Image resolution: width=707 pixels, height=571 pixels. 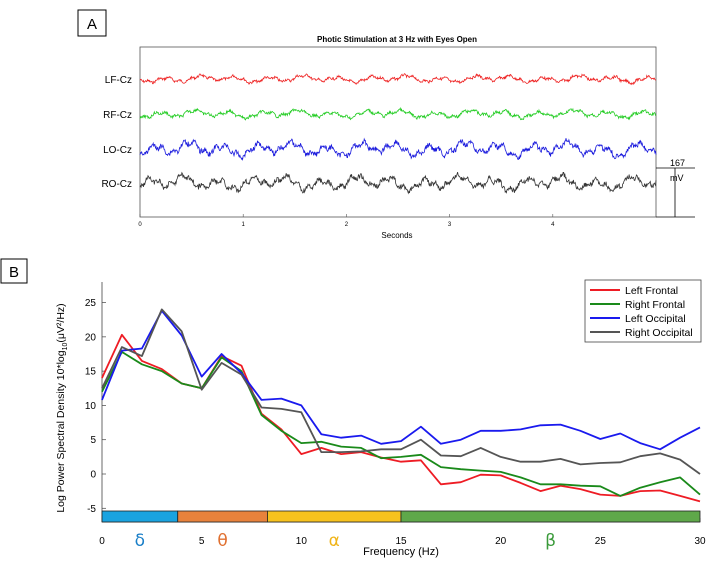 What do you see at coordinates (93, 475) in the screenshot?
I see `psd-y-tick-label: 0` at bounding box center [93, 475].